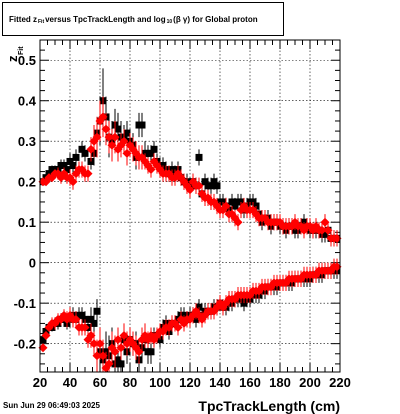  Describe the element at coordinates (105, 19) in the screenshot. I see `title-text-2: versus TpcTrackLength and log` at that location.